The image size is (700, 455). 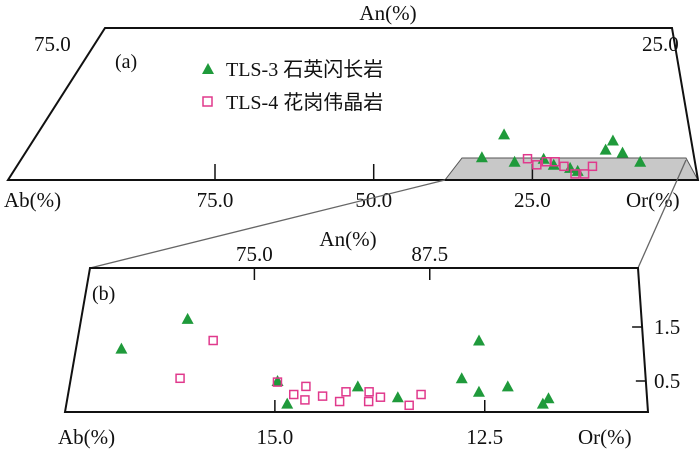 I want to click on panel-a-tick-label: 75.0, so click(x=215, y=200).